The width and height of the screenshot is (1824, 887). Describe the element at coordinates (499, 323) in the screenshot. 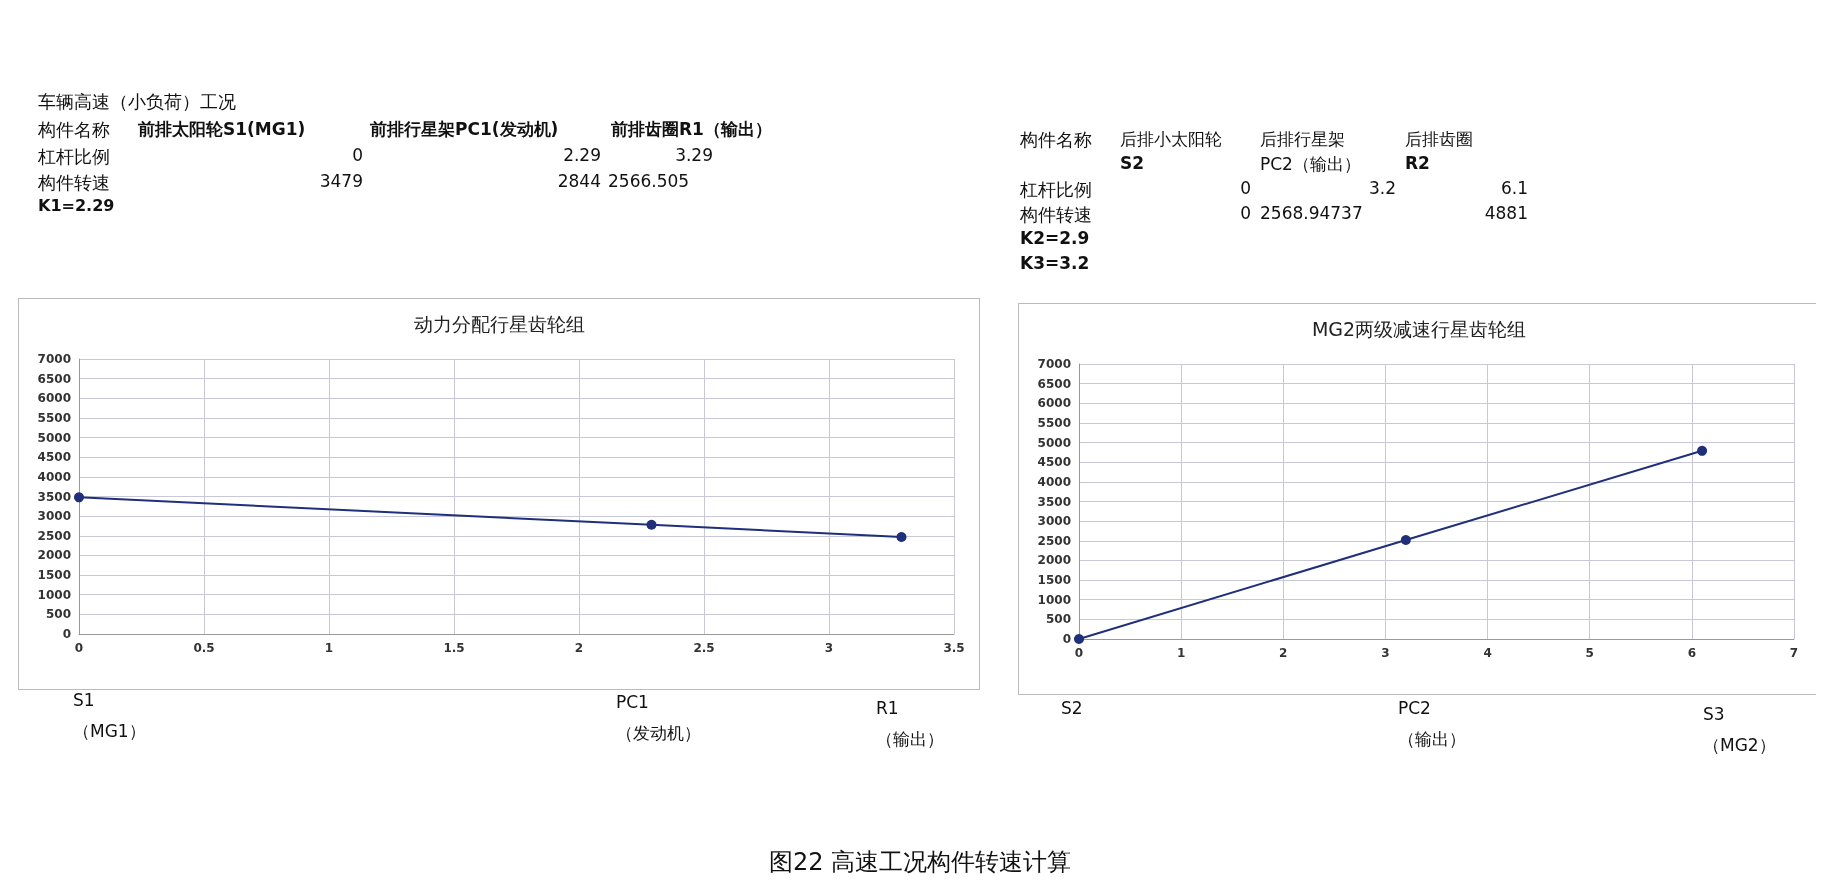

I see `chart-title: 动力分配行星齿轮组` at that location.